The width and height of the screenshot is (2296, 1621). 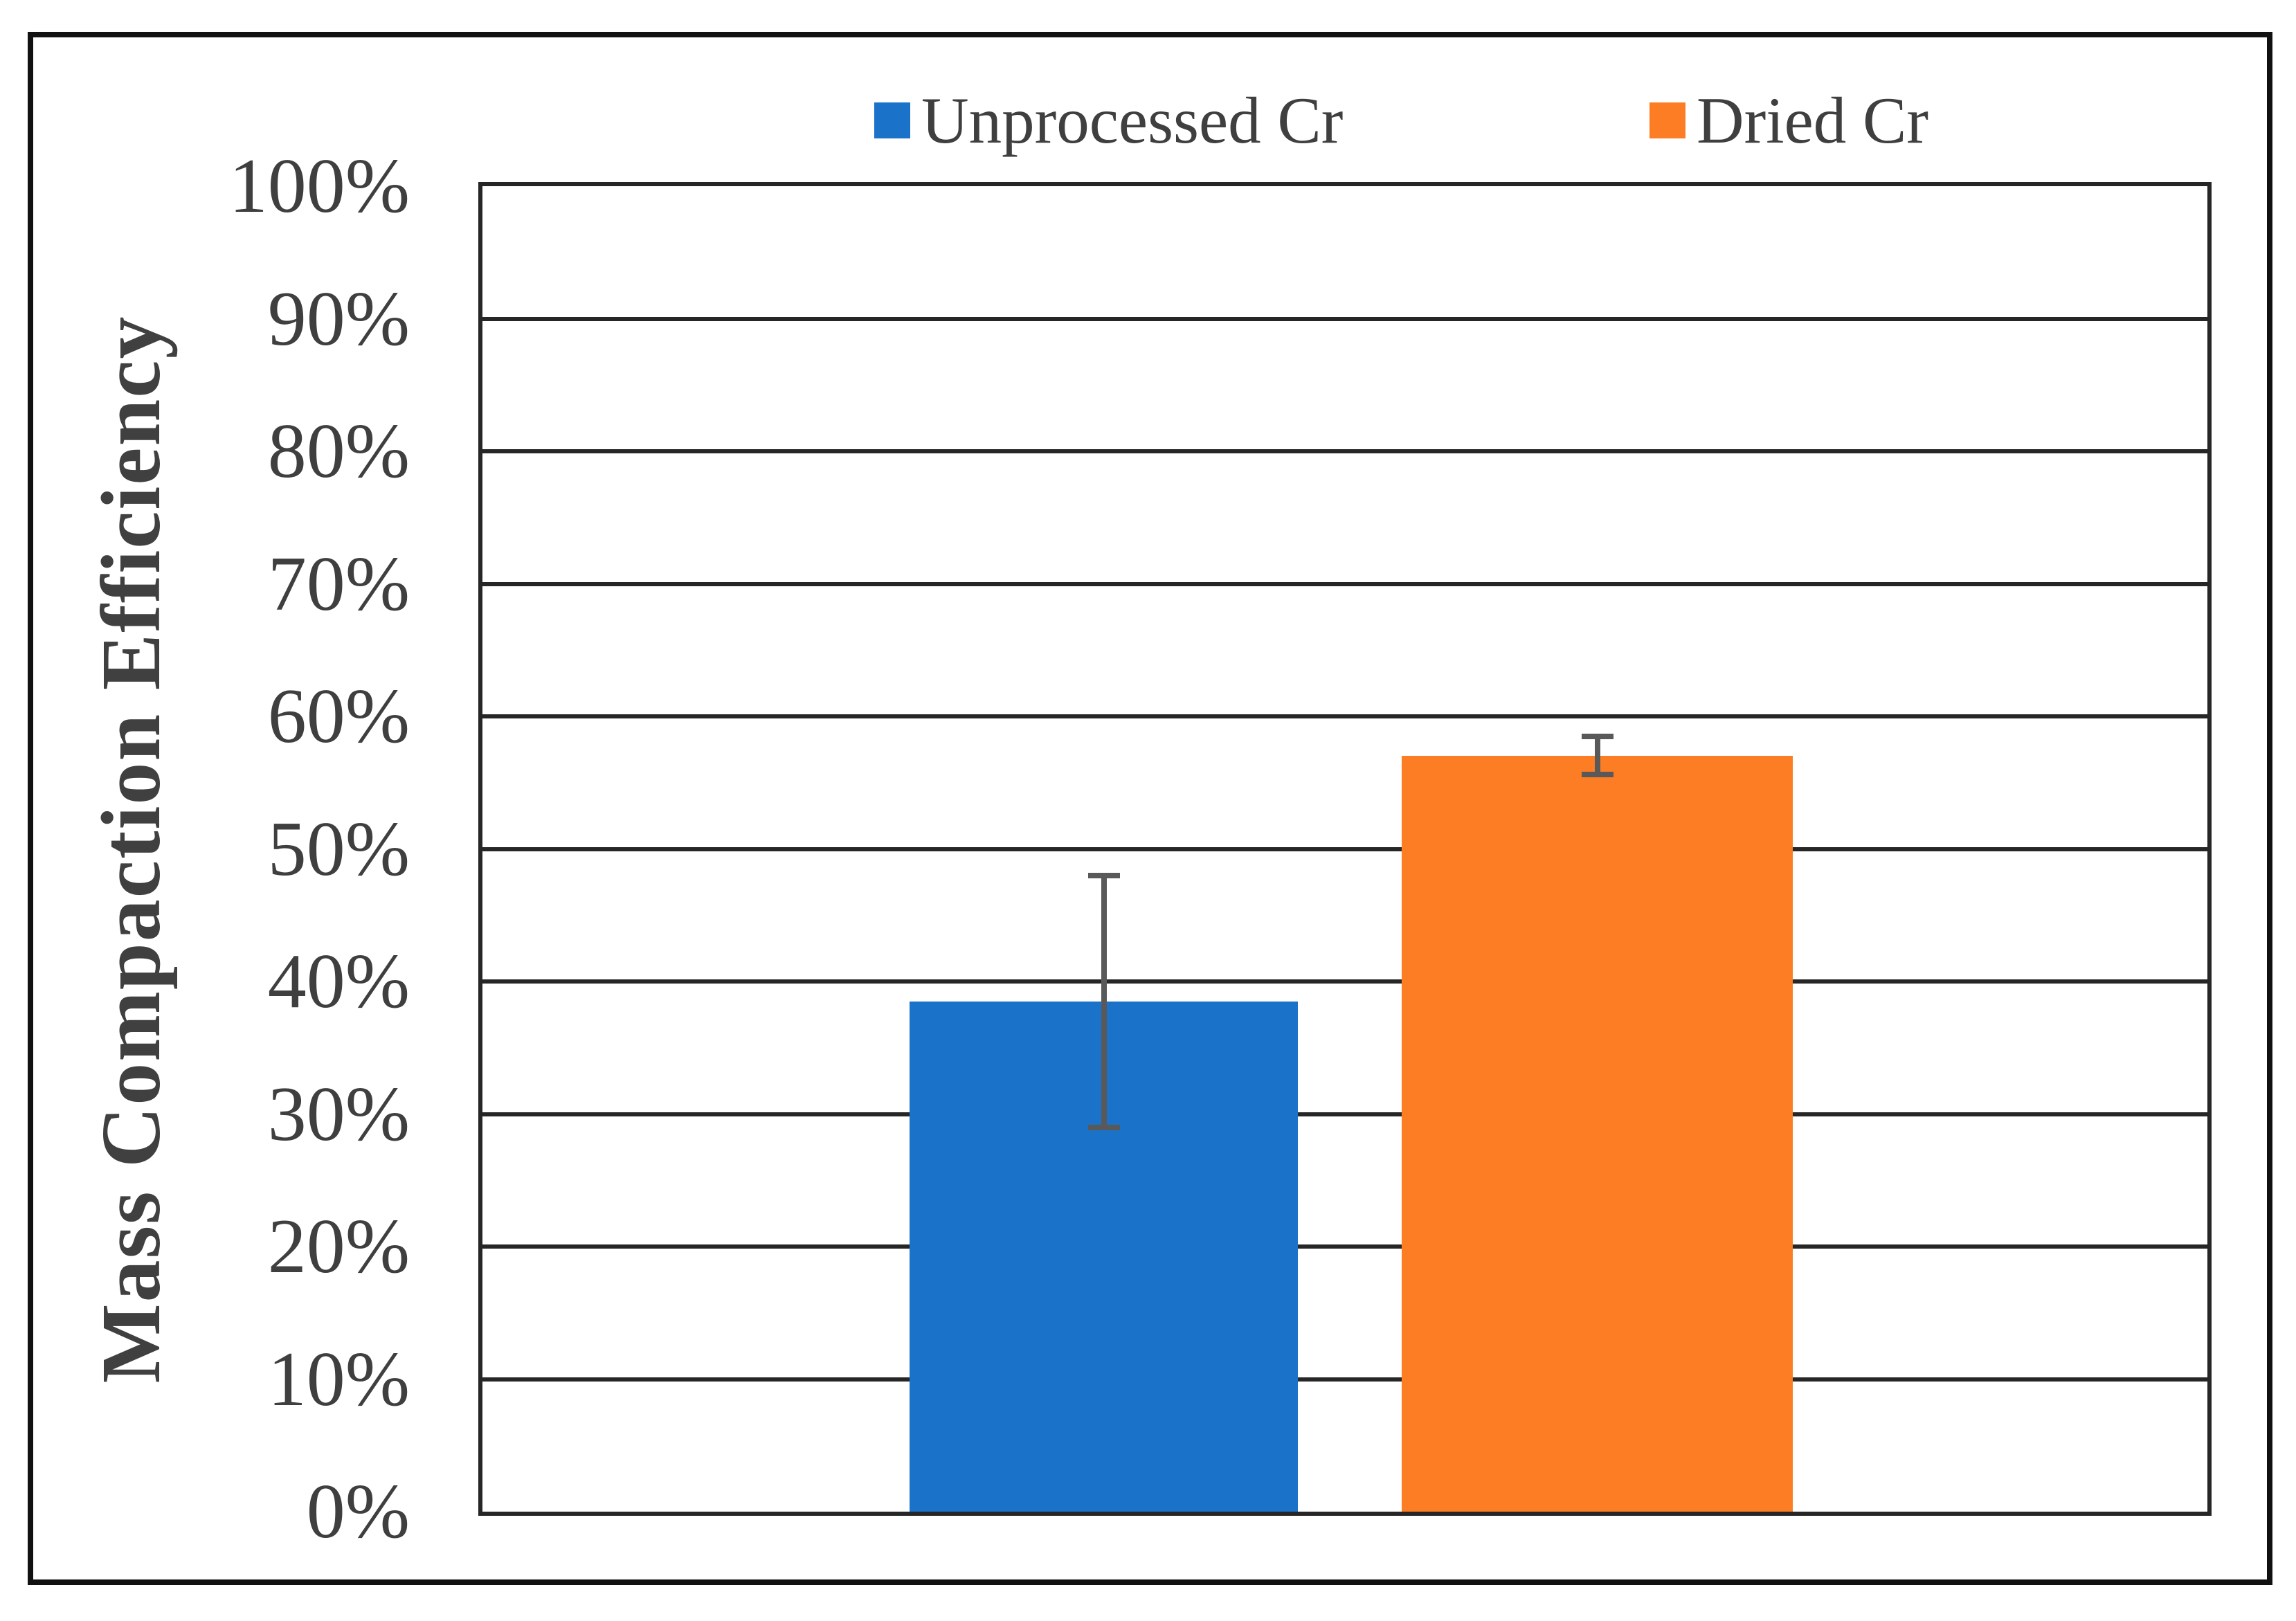 I want to click on y-tick-label-60pct: 60%, so click(x=339, y=716).